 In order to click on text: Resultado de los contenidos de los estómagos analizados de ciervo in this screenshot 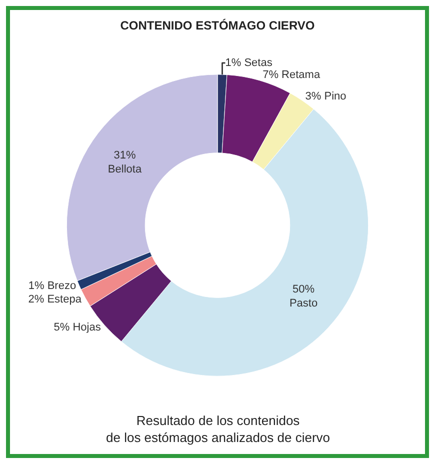, I will do `click(218, 429)`.